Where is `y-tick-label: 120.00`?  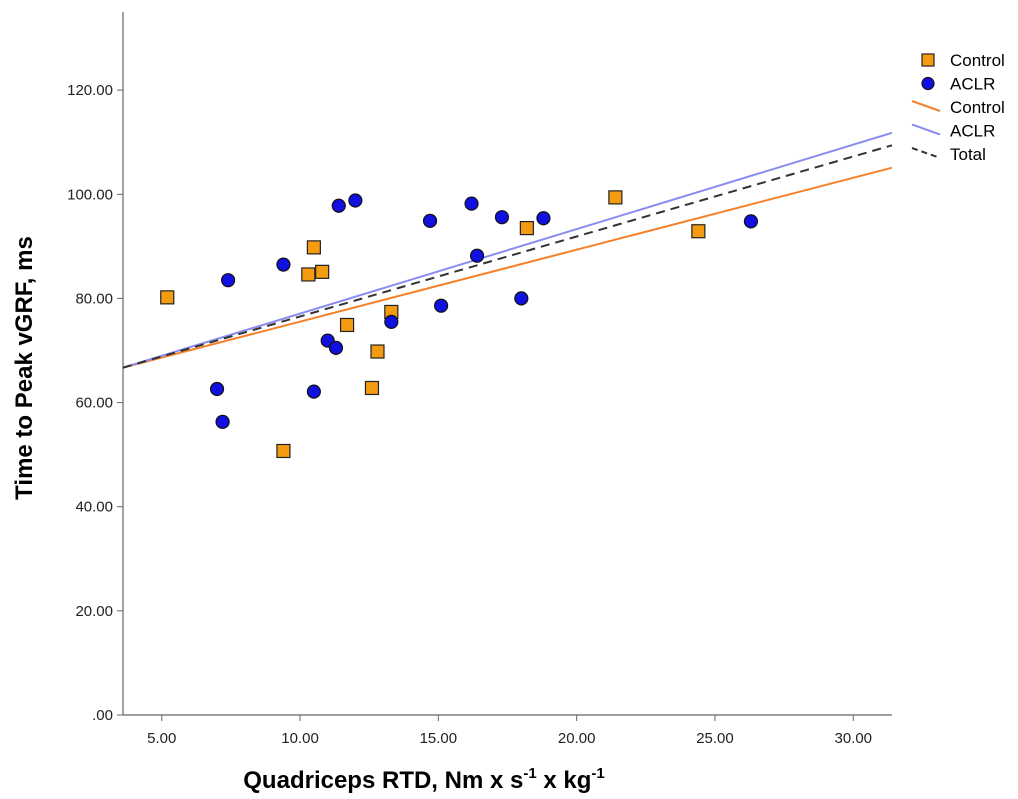
y-tick-label: 120.00 is located at coordinates (90, 90).